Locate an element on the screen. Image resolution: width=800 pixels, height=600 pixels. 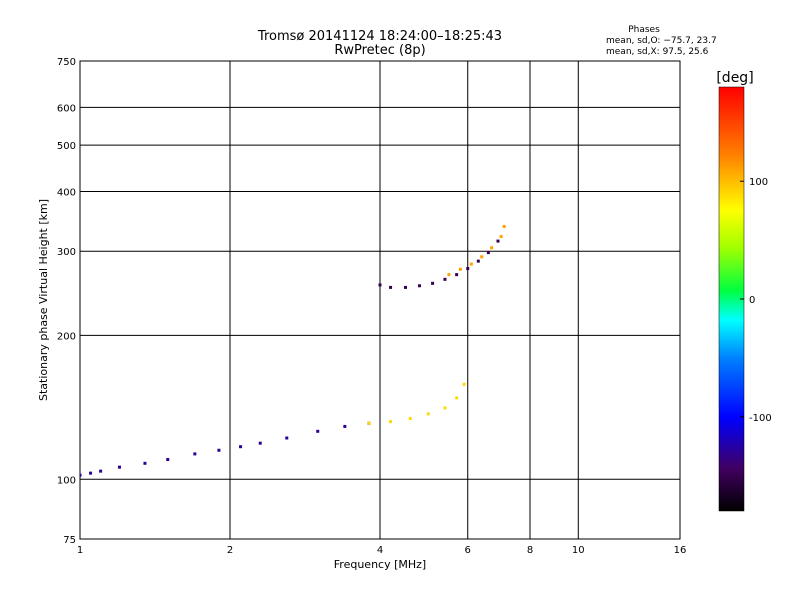
y-tick-label: 75 is located at coordinates (69, 540).